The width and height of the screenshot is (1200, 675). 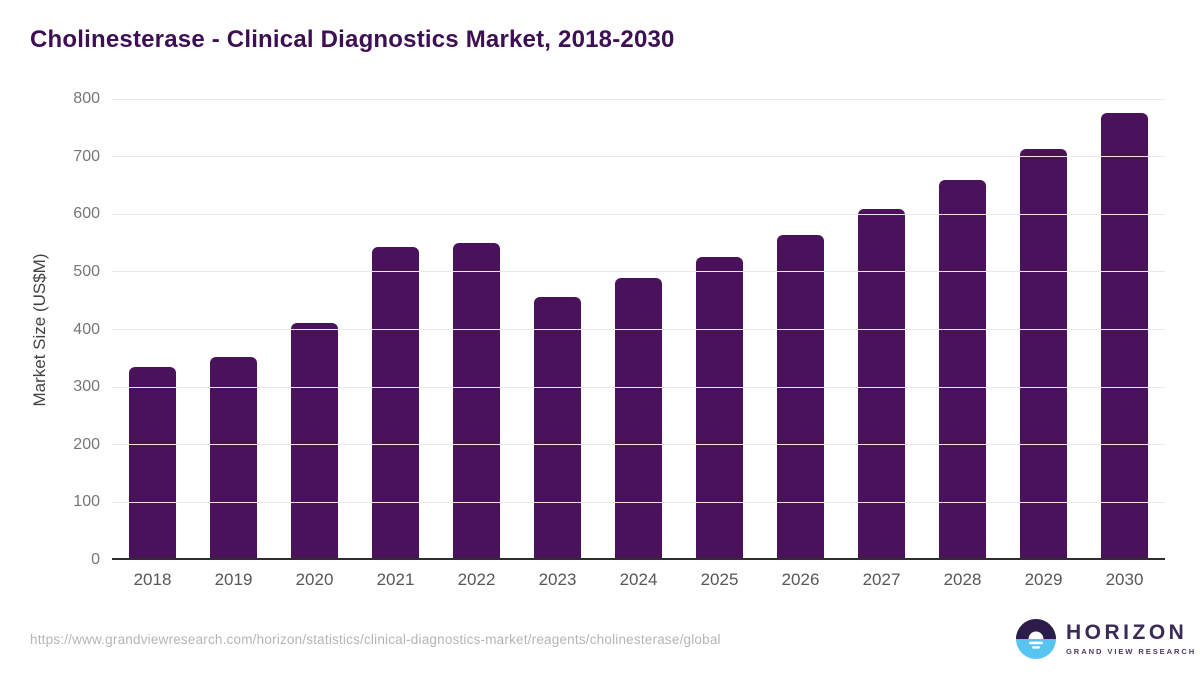 What do you see at coordinates (476, 579) in the screenshot?
I see `x-tick-label-2022: 2022` at bounding box center [476, 579].